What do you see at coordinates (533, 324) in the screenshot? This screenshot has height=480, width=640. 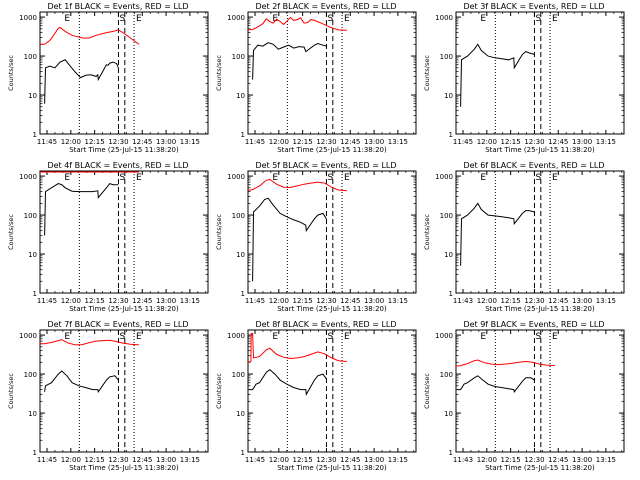 I see `panel-title: Det 9f BLACK = Events, RED = LLD` at bounding box center [533, 324].